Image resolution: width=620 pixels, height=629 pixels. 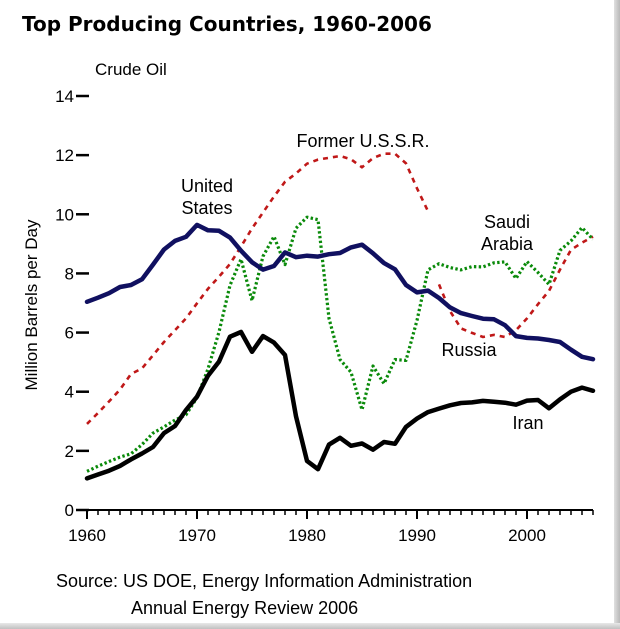 I want to click on x-tick-label: 1990, so click(x=417, y=535).